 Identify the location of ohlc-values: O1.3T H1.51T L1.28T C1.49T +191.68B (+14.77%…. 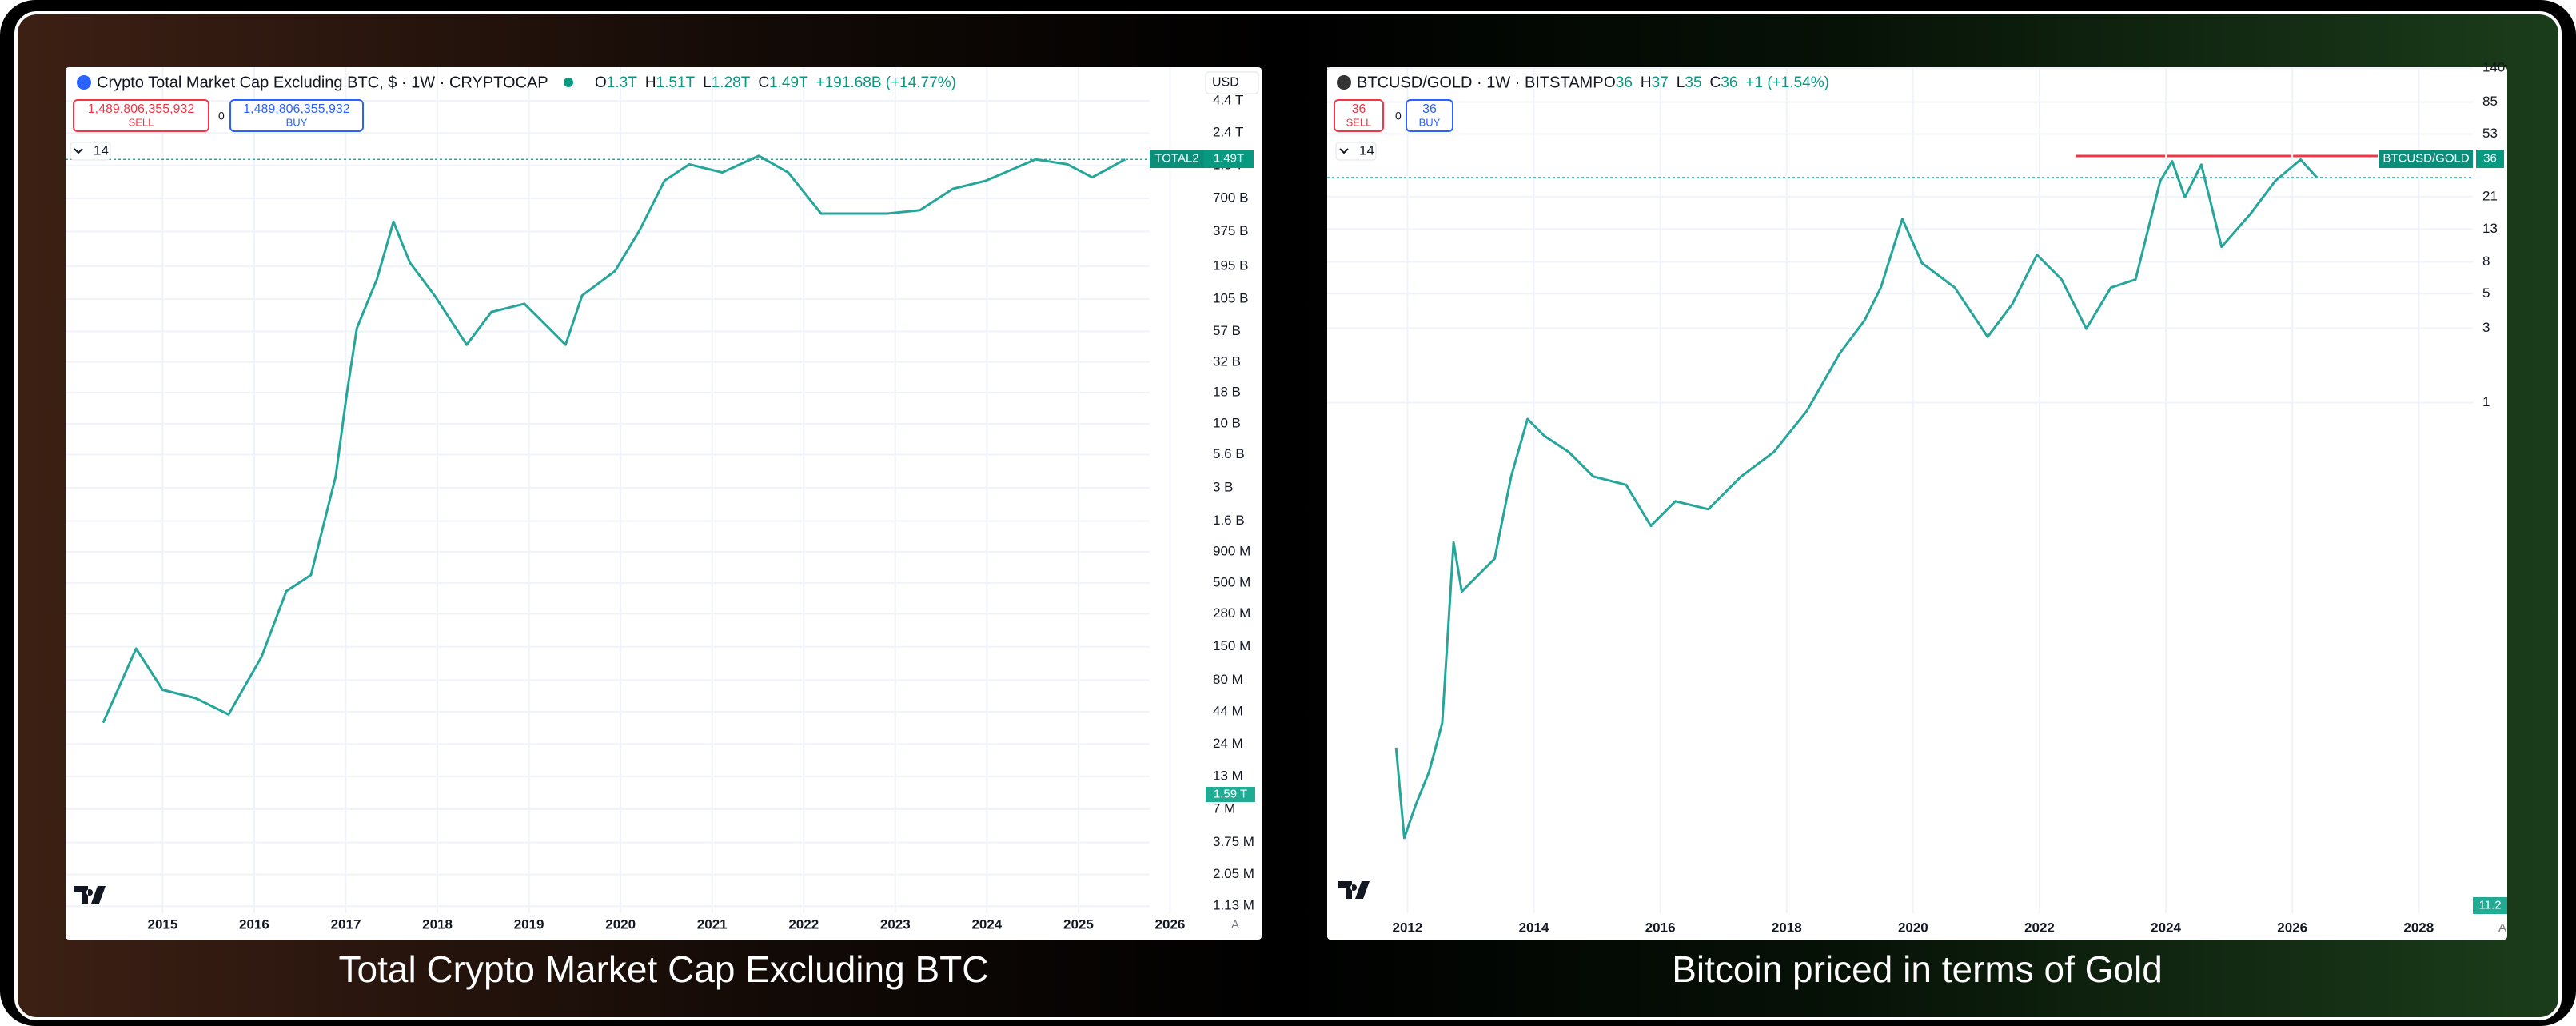
(775, 82).